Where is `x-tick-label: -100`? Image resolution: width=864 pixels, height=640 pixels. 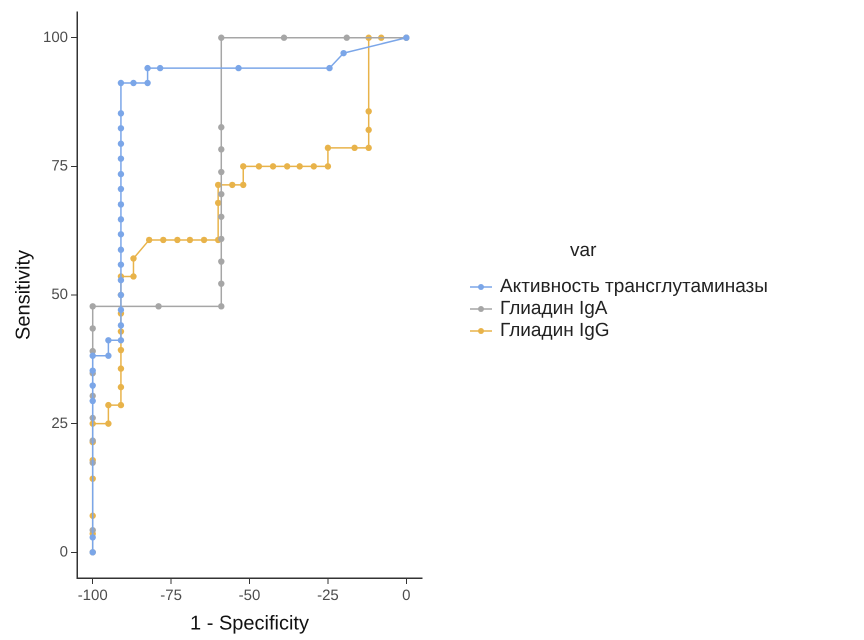
x-tick-label: -100 is located at coordinates (93, 595).